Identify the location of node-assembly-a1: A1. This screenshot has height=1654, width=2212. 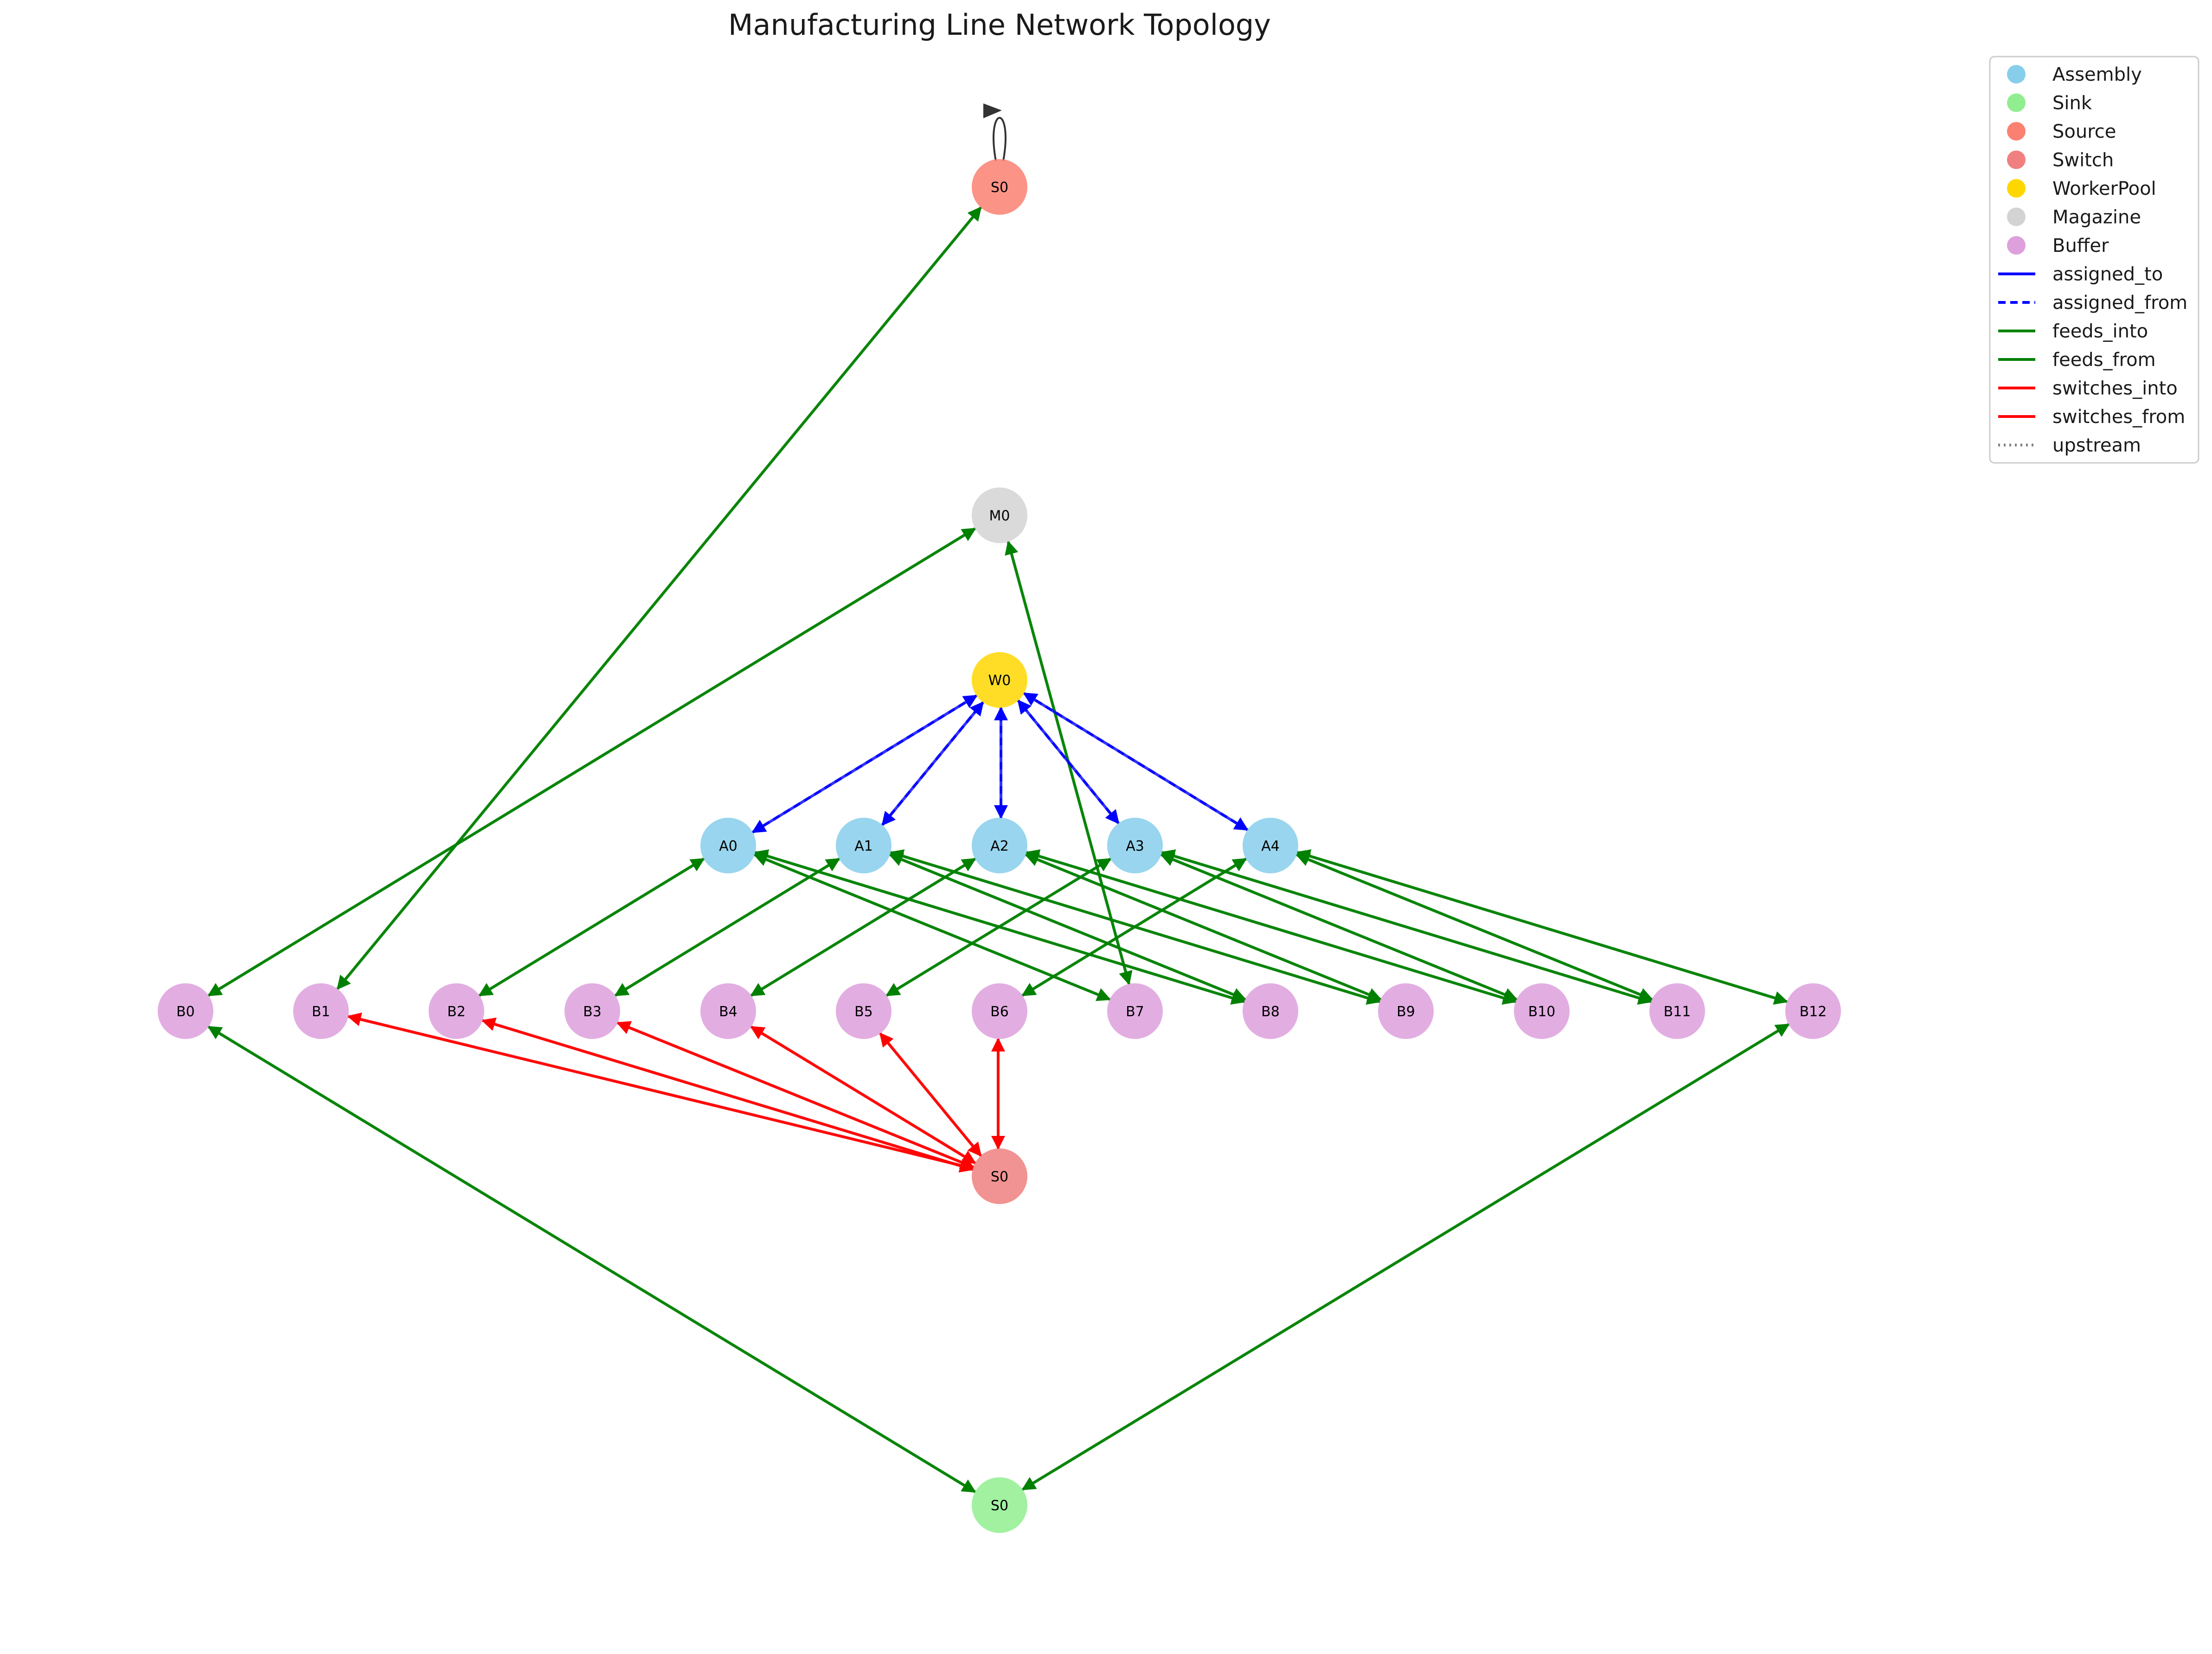
(864, 845).